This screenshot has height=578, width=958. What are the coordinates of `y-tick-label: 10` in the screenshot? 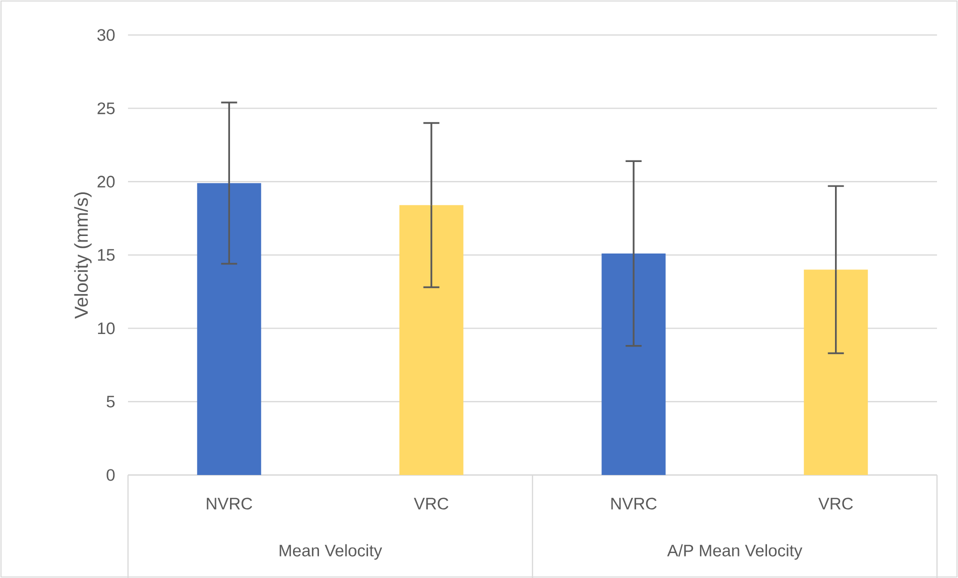 It's located at (106, 328).